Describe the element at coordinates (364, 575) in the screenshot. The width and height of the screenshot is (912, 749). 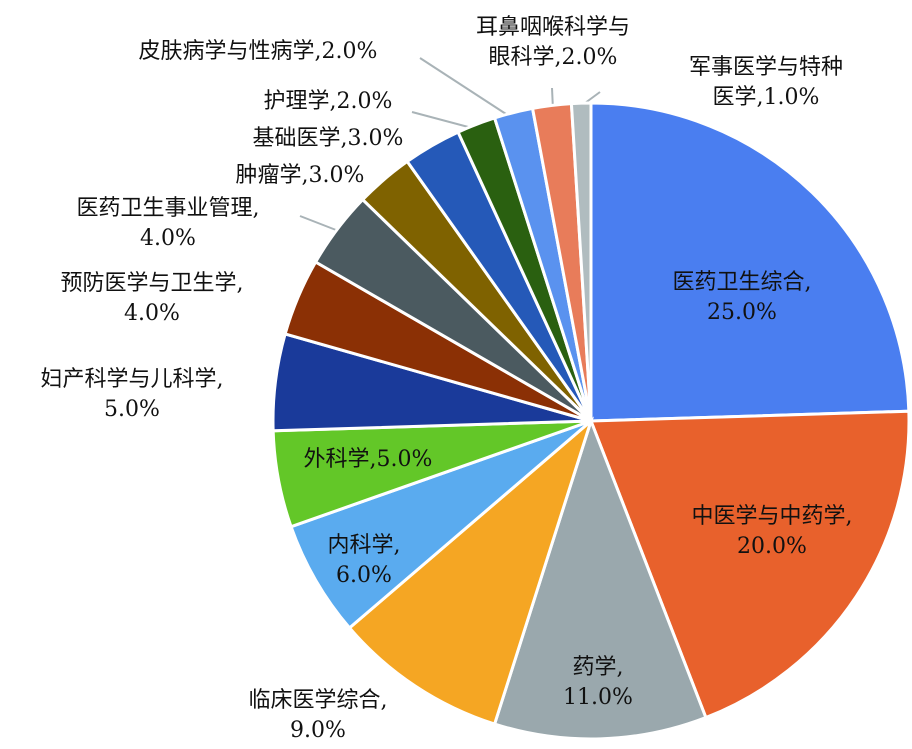
I see `label-value: 6.0%` at that location.